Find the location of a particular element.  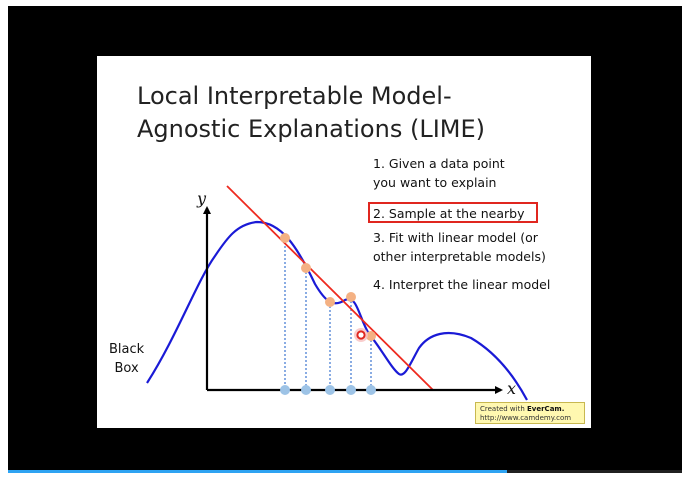

target-point is located at coordinates (361, 335).